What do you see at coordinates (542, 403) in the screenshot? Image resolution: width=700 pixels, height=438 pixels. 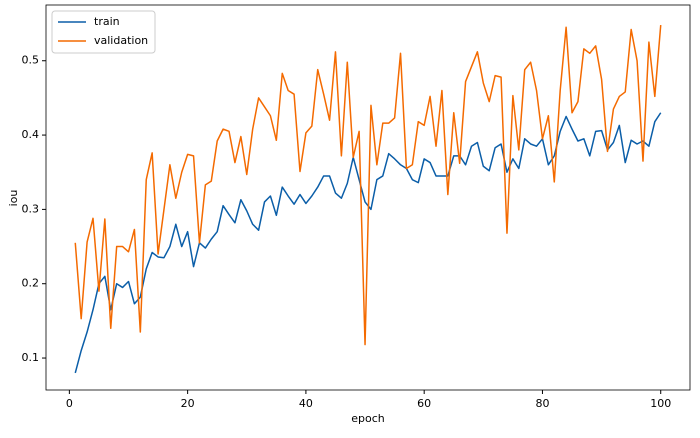 I see `x-tick-label: 80` at bounding box center [542, 403].